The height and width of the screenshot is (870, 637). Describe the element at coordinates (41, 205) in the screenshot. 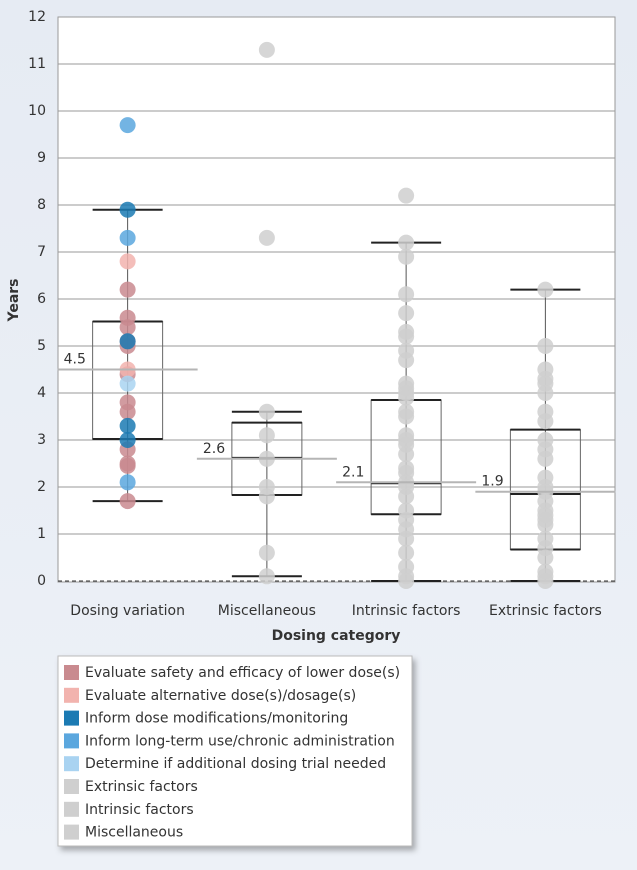

I see `y-tick-label: 8` at that location.